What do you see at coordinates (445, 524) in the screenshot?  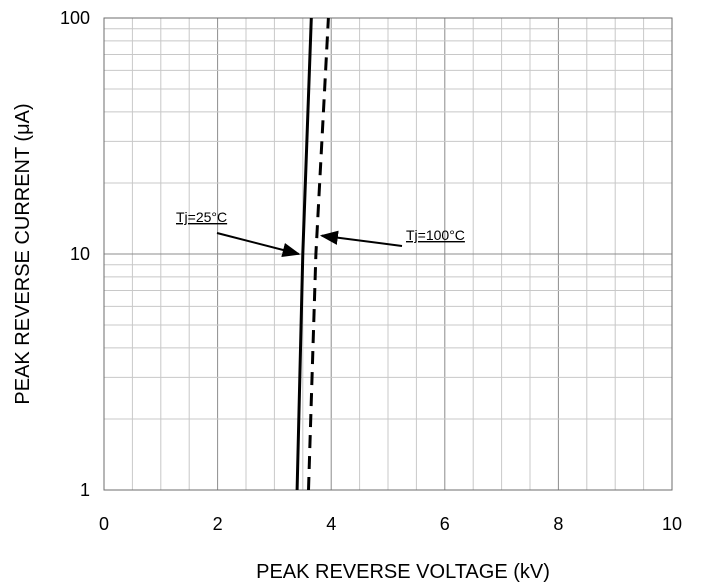 I see `x-tick-label: 6` at bounding box center [445, 524].